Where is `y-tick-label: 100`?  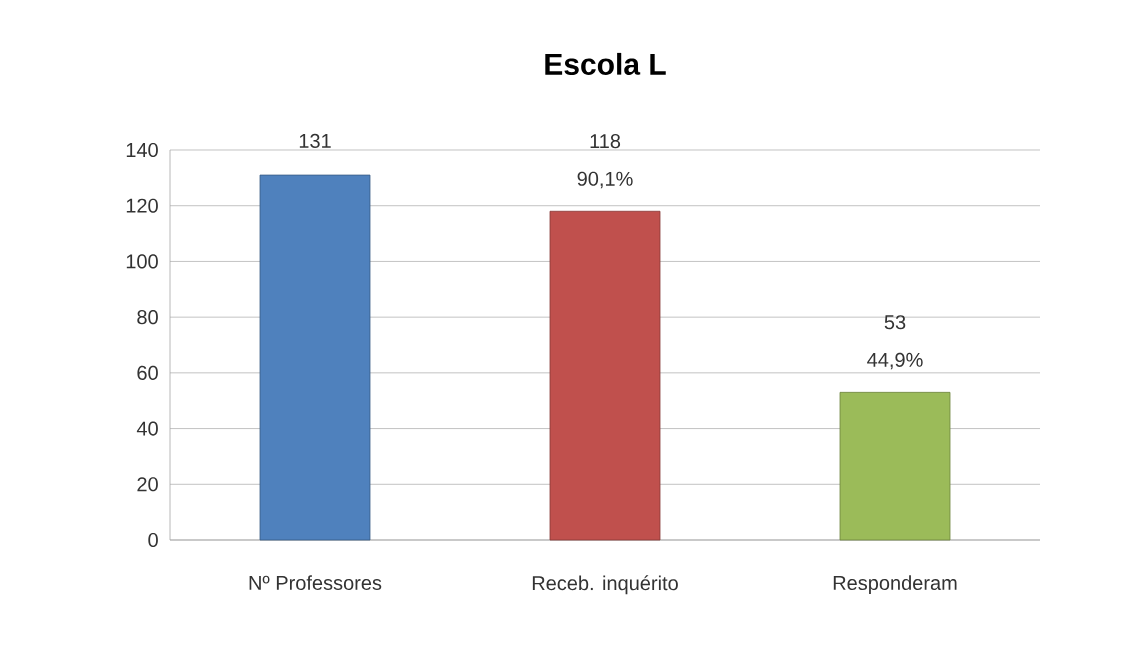
y-tick-label: 100 is located at coordinates (142, 261).